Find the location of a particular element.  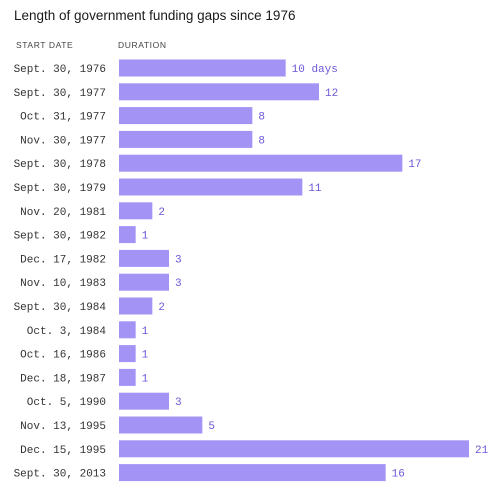

start-date-label: Dec. 17, 1982 is located at coordinates (63, 260).